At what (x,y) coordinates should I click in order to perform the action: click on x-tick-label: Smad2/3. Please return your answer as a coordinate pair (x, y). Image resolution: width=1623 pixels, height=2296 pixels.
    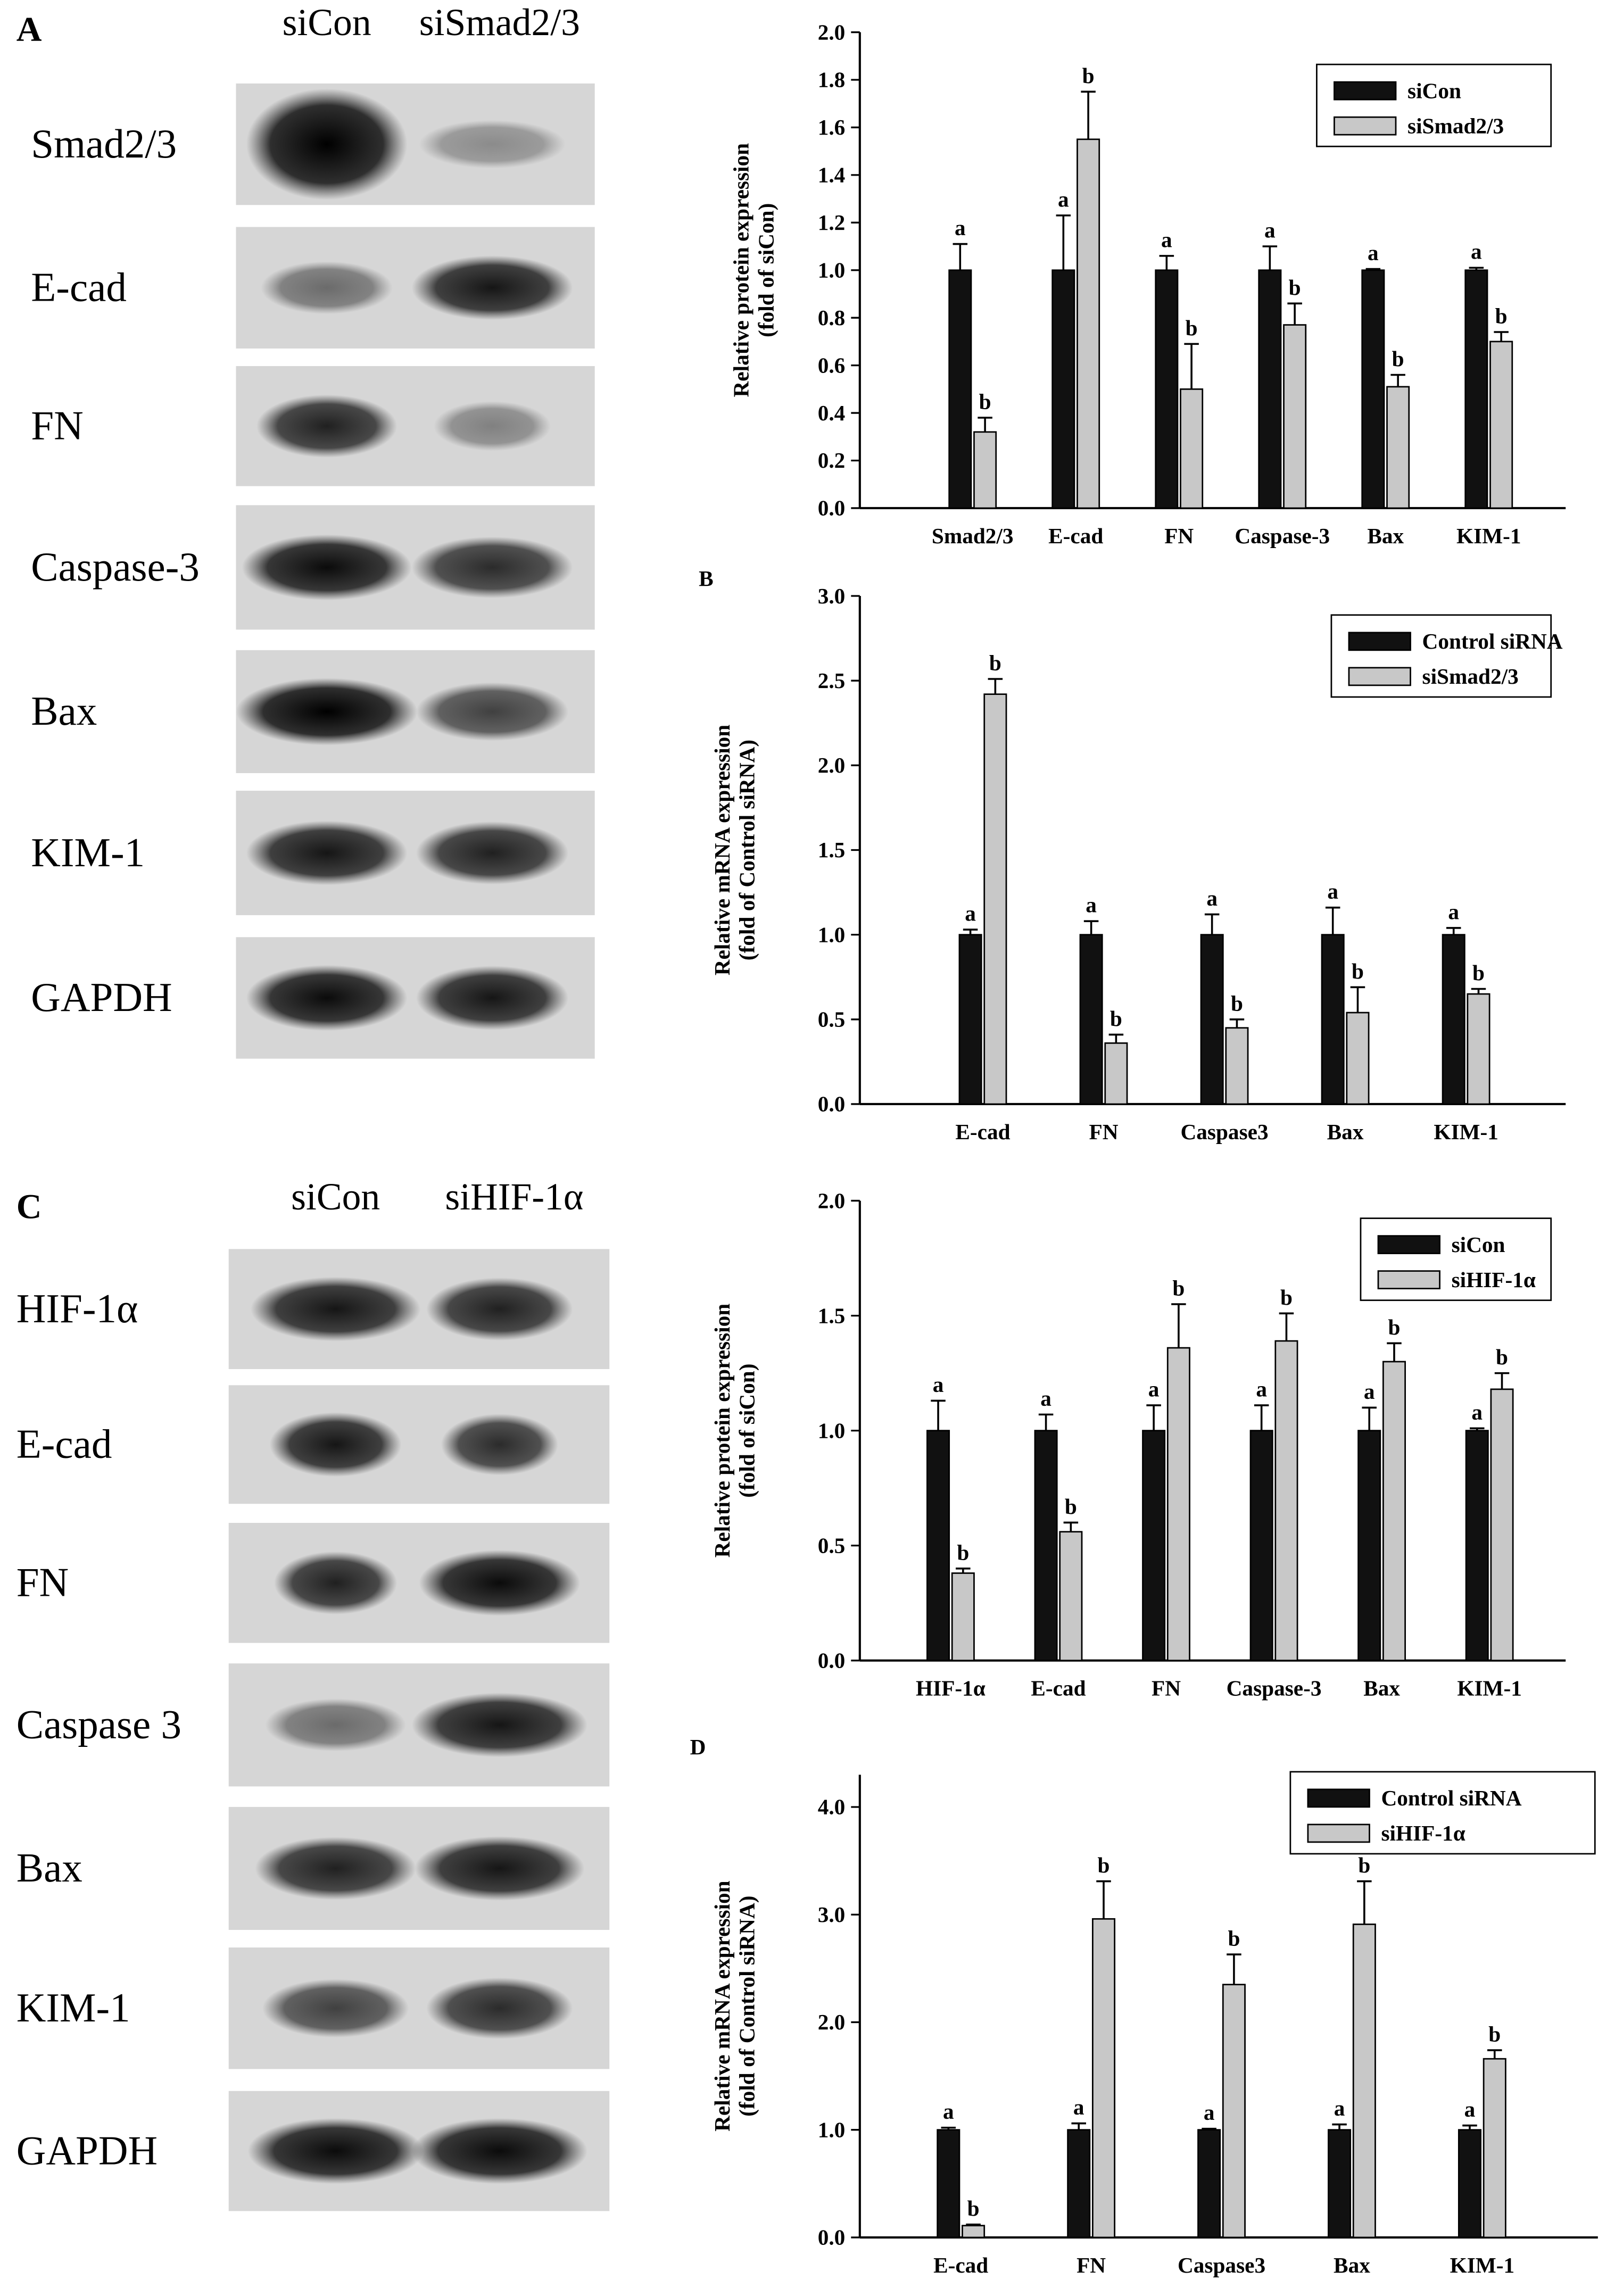
    Looking at the image, I should click on (973, 536).